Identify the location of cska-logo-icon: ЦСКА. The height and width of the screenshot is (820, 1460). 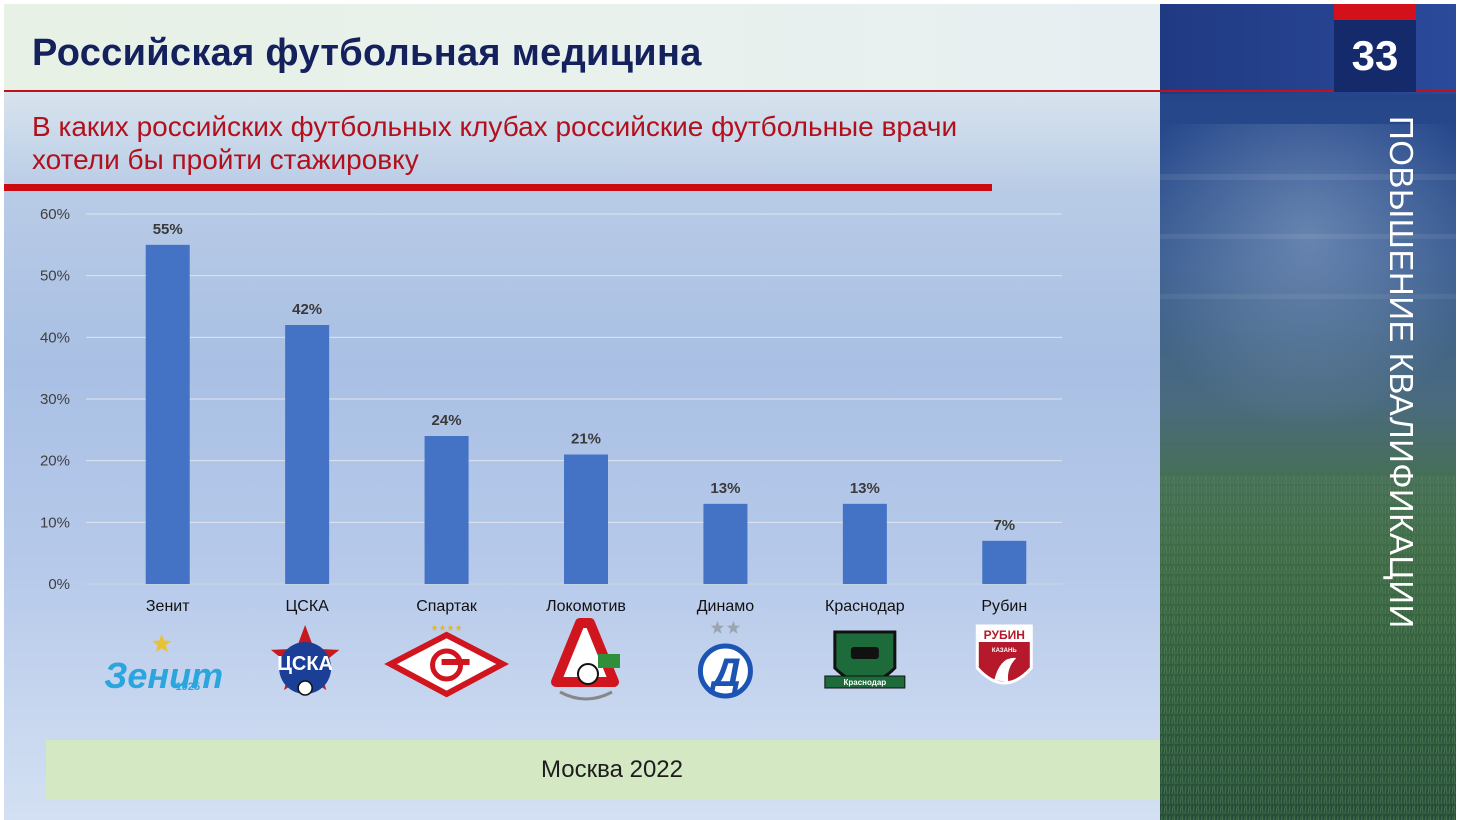
(305, 660).